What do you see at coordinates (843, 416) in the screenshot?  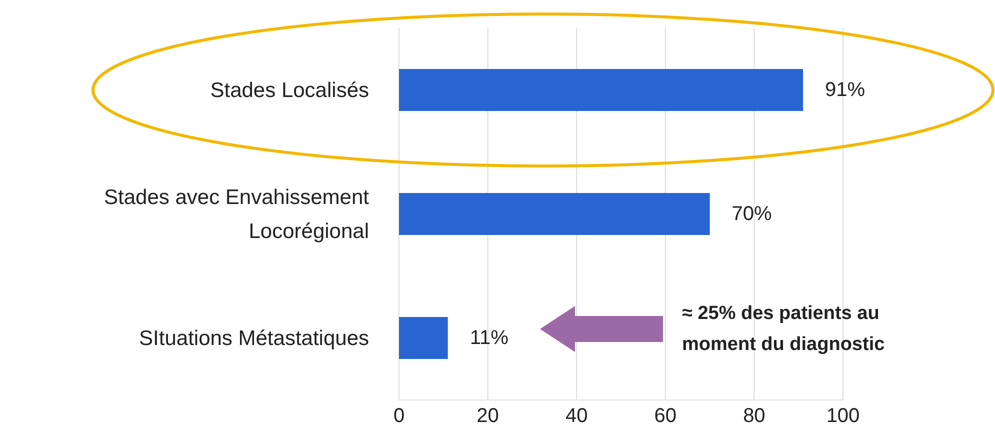 I see `x-tick-label: 100` at bounding box center [843, 416].